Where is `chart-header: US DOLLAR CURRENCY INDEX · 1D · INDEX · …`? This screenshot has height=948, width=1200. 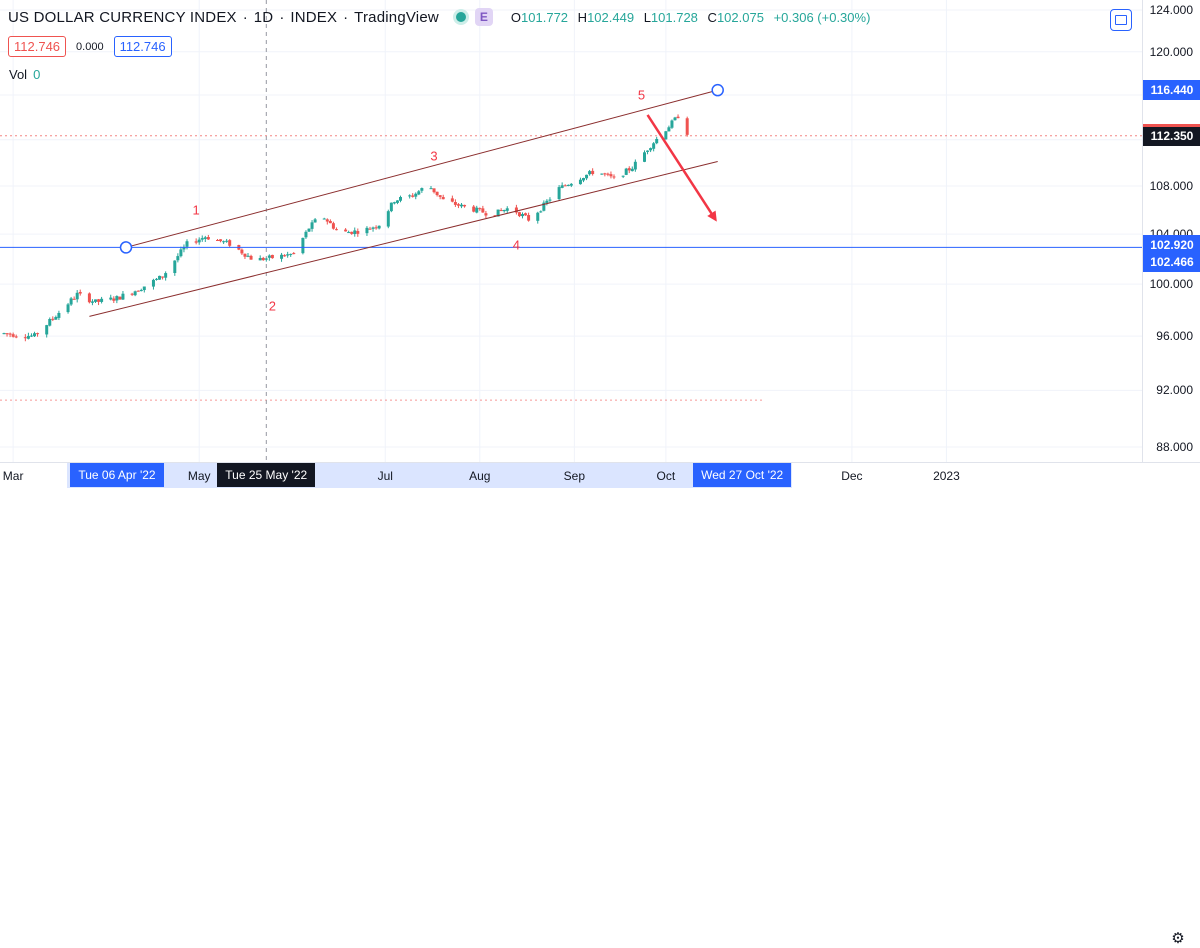 chart-header: US DOLLAR CURRENCY INDEX · 1D · INDEX · … is located at coordinates (439, 17).